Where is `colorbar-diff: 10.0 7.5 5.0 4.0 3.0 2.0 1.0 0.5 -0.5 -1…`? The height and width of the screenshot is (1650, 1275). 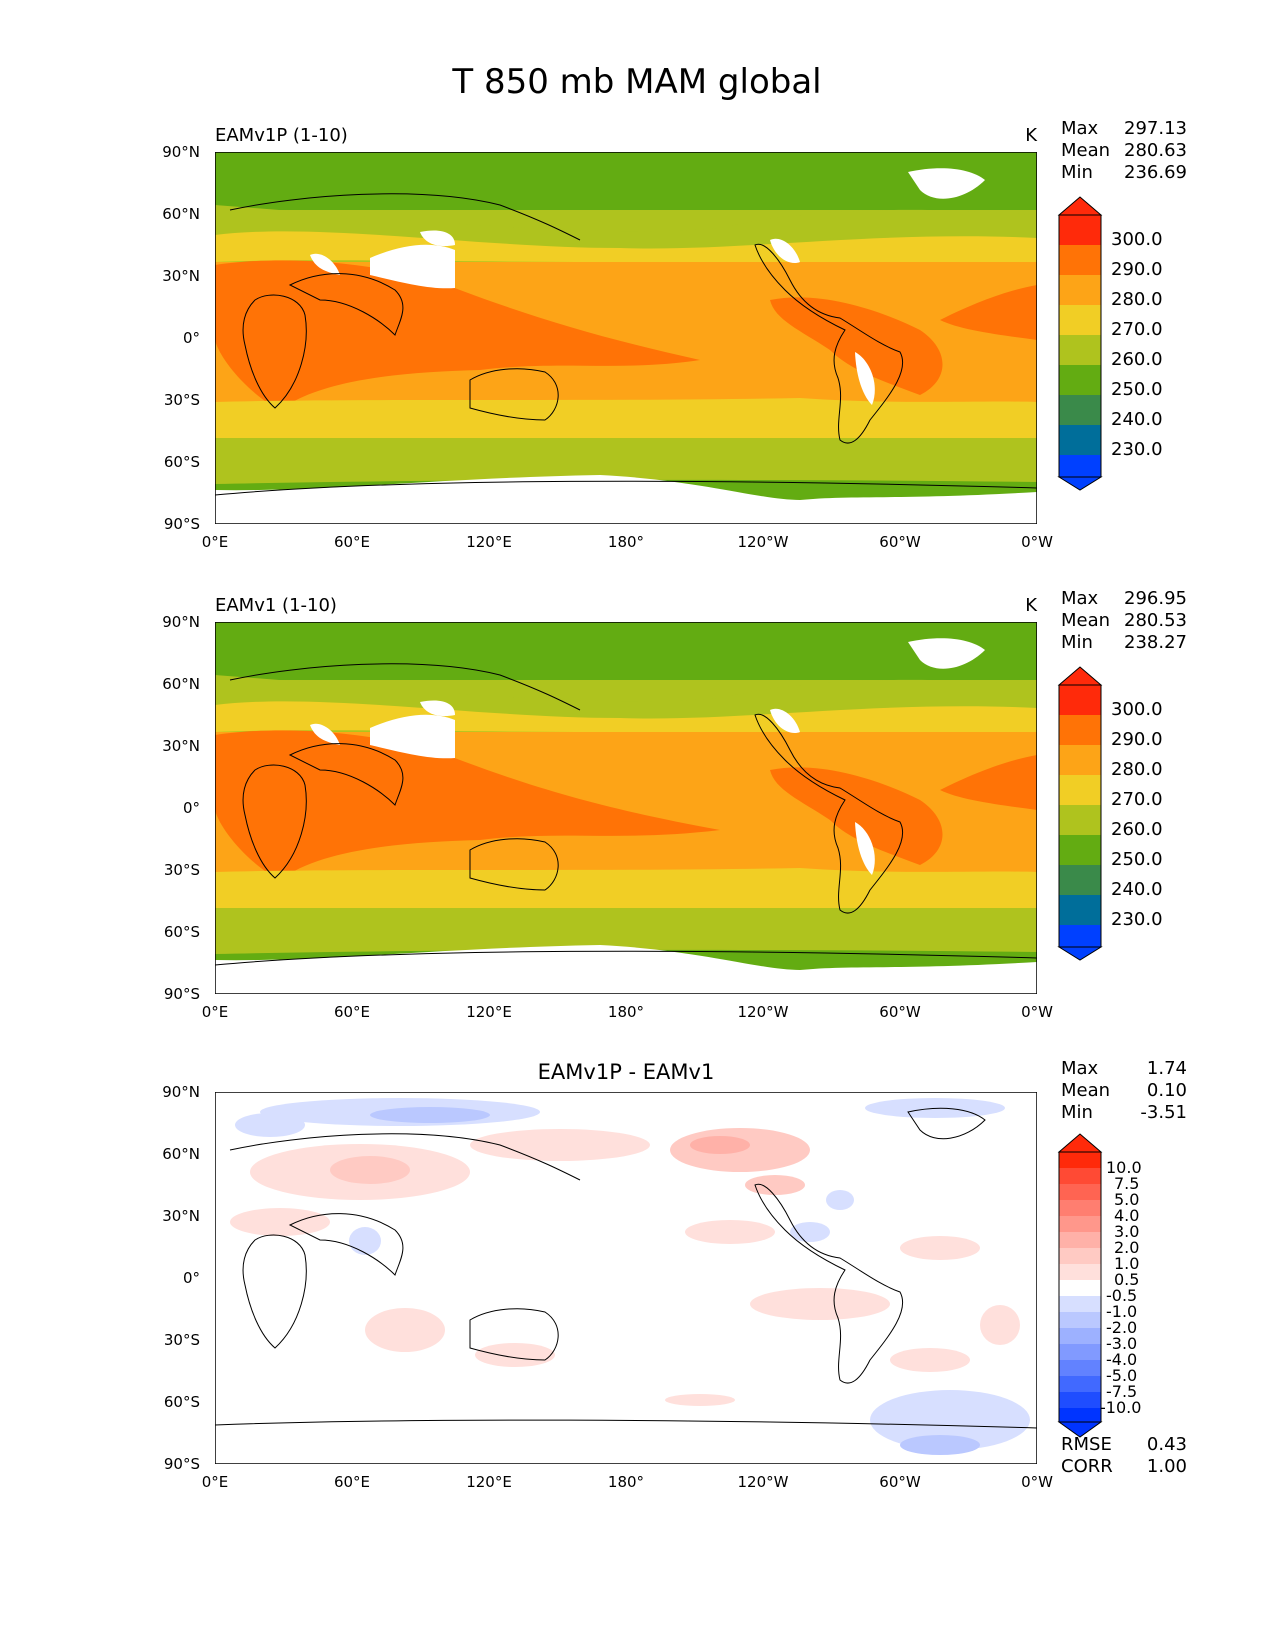 colorbar-diff: 10.0 7.5 5.0 4.0 3.0 2.0 1.0 0.5 -0.5 -1… is located at coordinates (1099, 1285).